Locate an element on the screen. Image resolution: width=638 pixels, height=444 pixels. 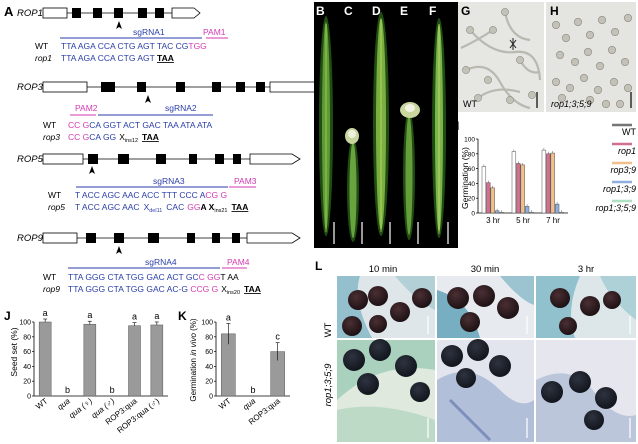
wt-sequence: T ACC AGC AAC ACC TTT CCC ACG G is located at coordinates (151, 195).